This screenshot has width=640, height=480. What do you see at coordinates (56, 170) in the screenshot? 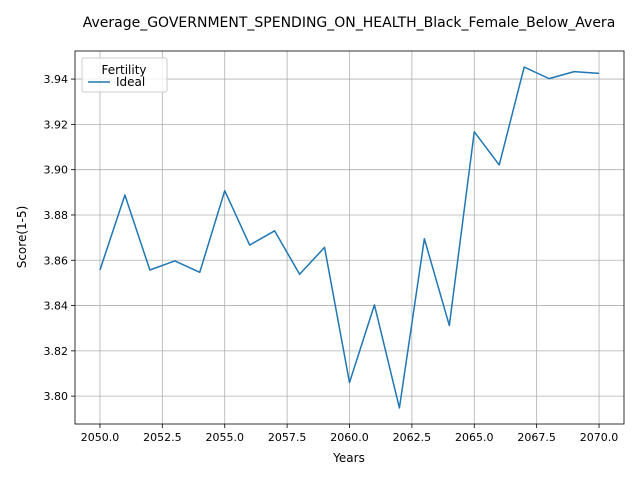
I see `y-tick-label: 3.90` at bounding box center [56, 170].